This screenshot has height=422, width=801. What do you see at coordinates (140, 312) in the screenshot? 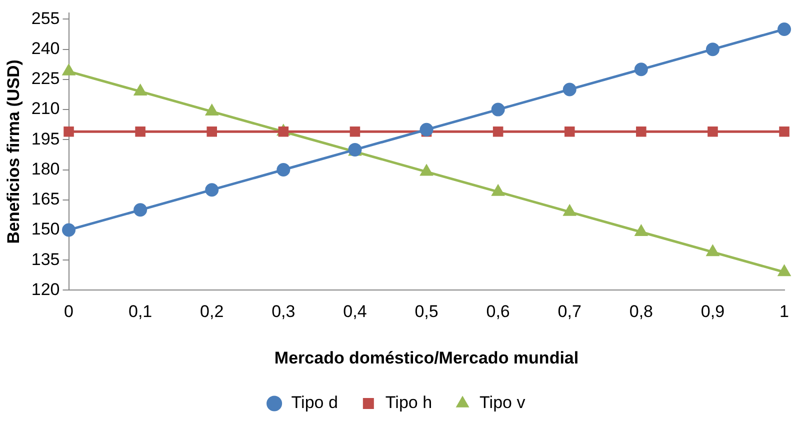
I see `x-tick-label: 0,1` at bounding box center [140, 312].